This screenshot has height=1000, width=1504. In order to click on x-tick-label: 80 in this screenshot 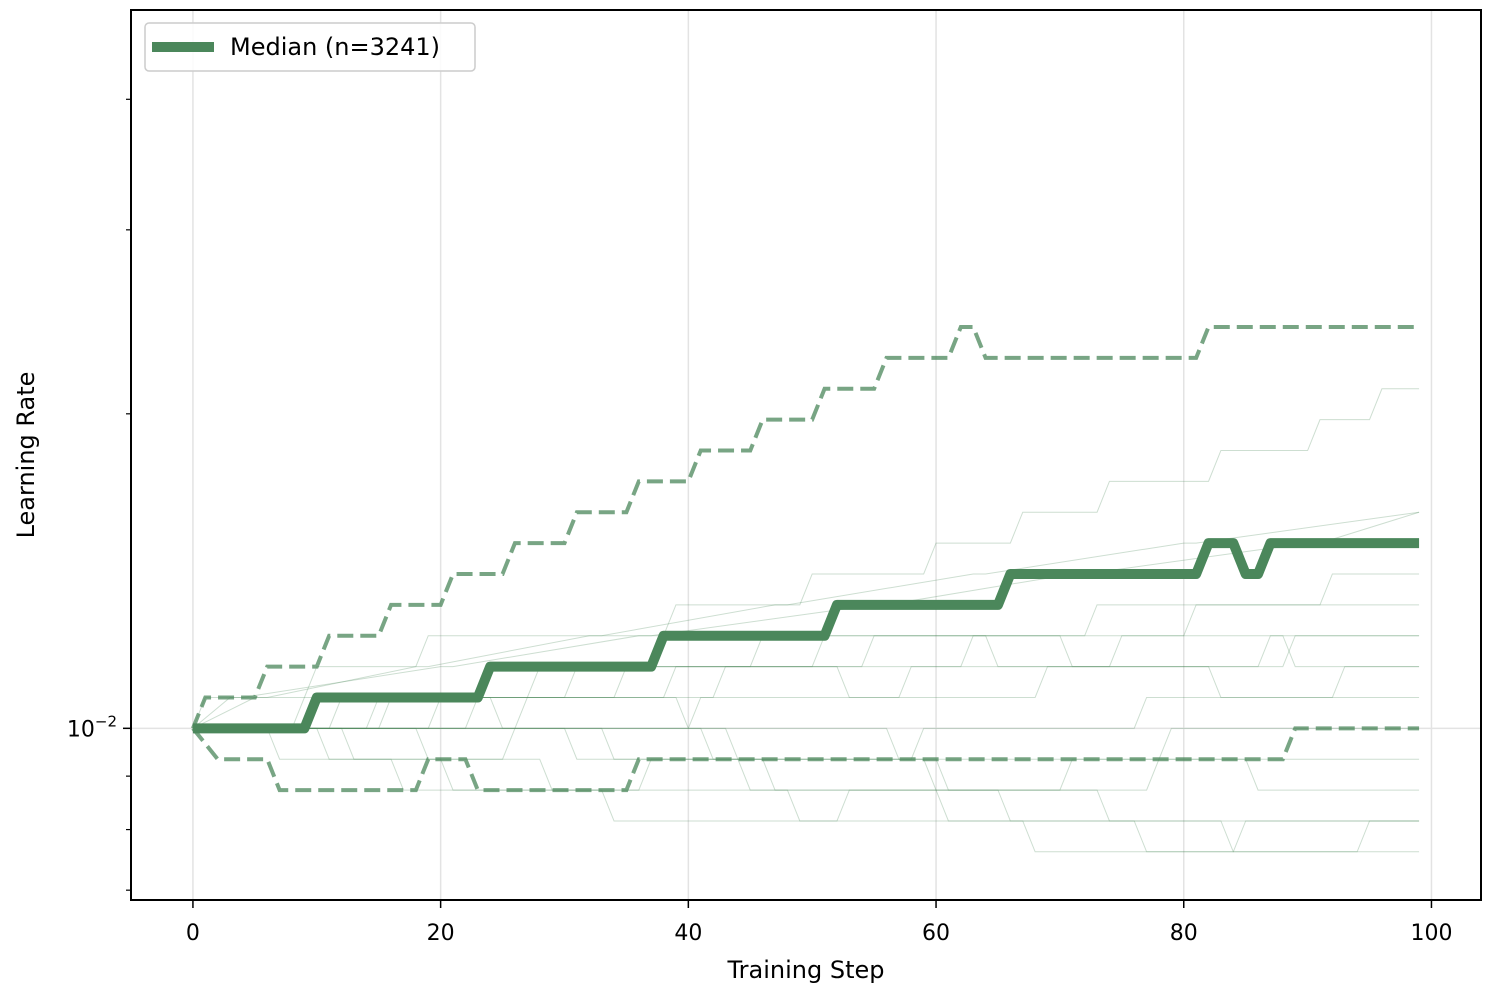, I will do `click(1184, 933)`.